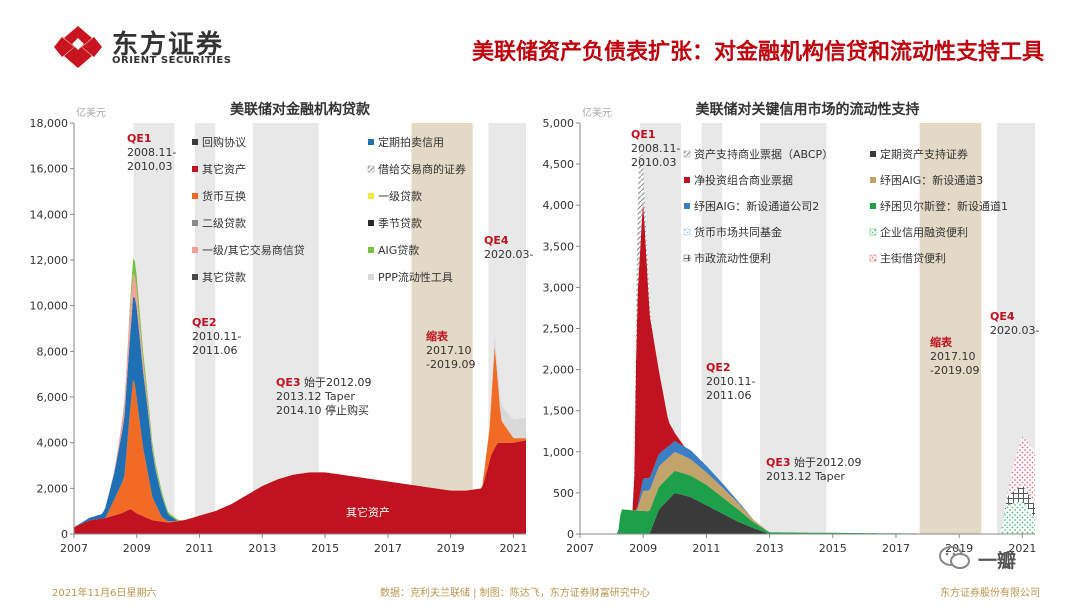  What do you see at coordinates (224, 142) in the screenshot?
I see `legend-label-0: 回购协议` at bounding box center [224, 142].